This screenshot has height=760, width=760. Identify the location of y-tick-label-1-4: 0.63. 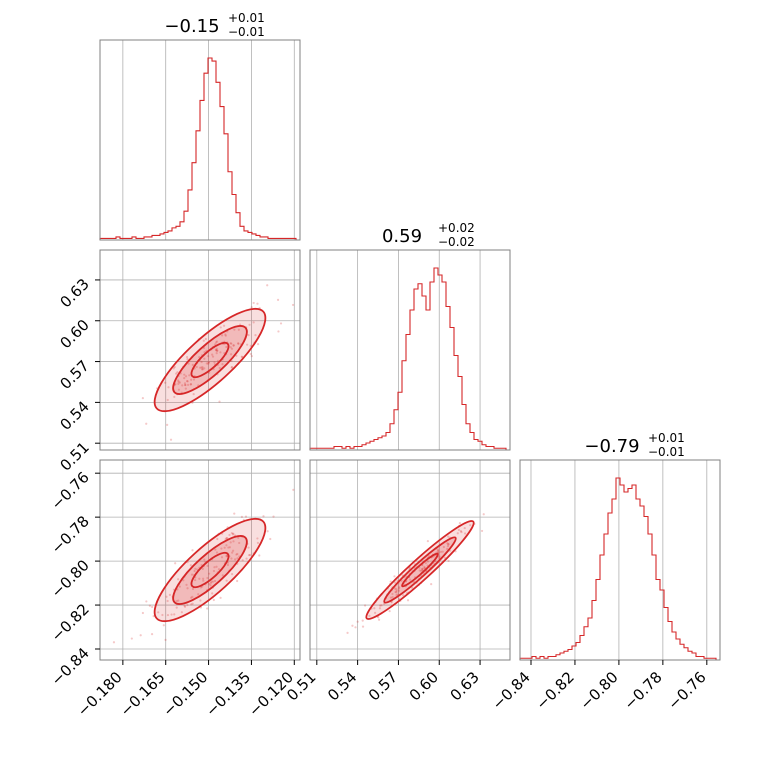
(74, 293).